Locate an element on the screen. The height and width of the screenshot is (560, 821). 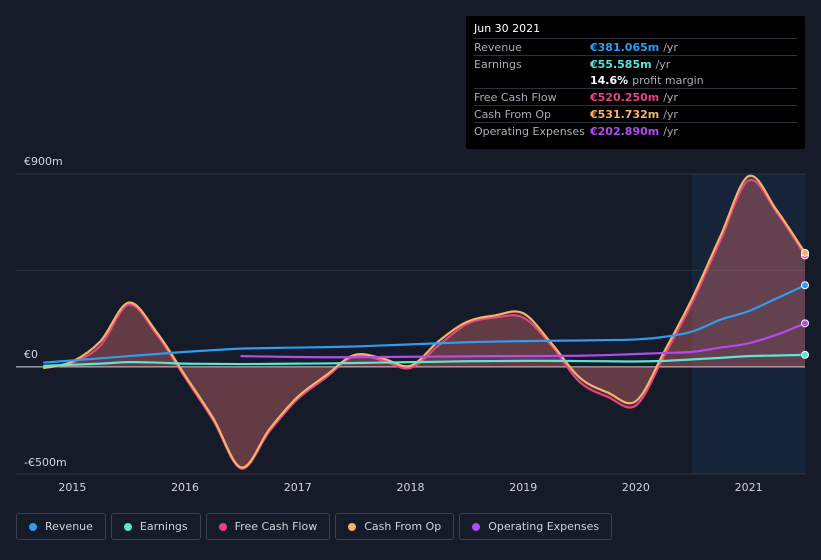
x-tick-label: 2021 is located at coordinates (749, 487).